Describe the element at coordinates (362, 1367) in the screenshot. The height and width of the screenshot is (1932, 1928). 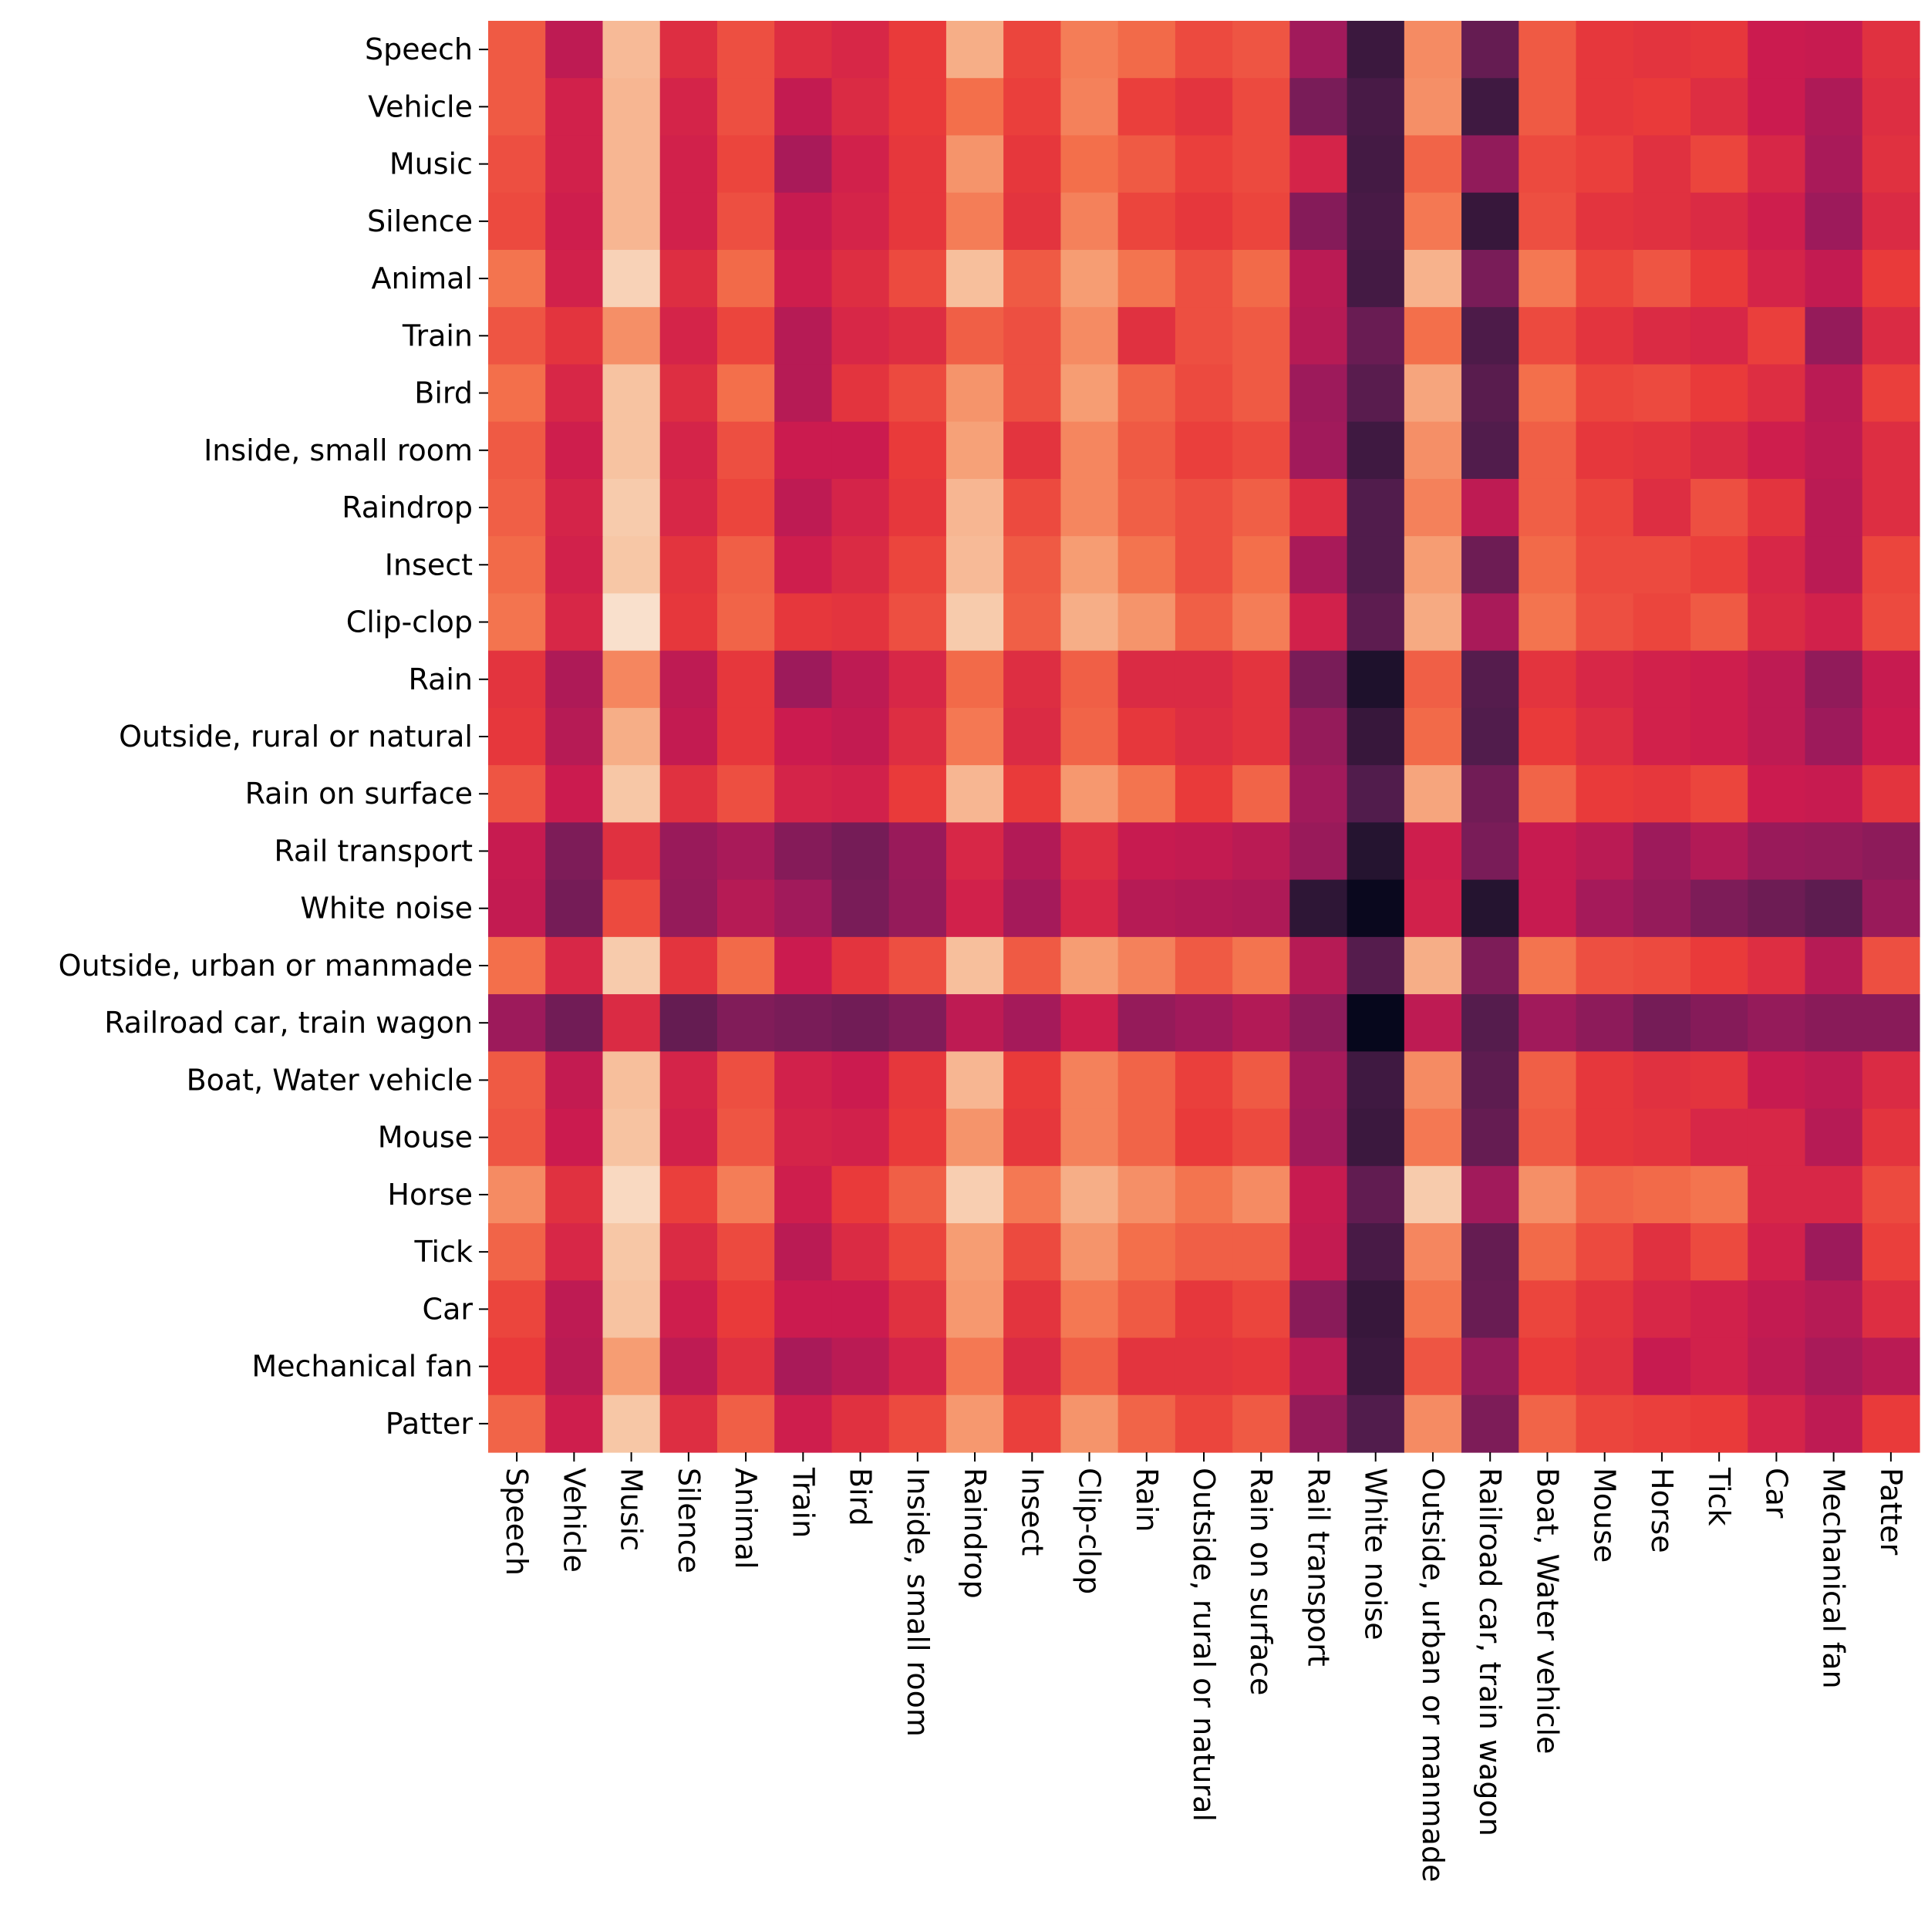
I see `y-tick-label: Mechanical fan` at that location.